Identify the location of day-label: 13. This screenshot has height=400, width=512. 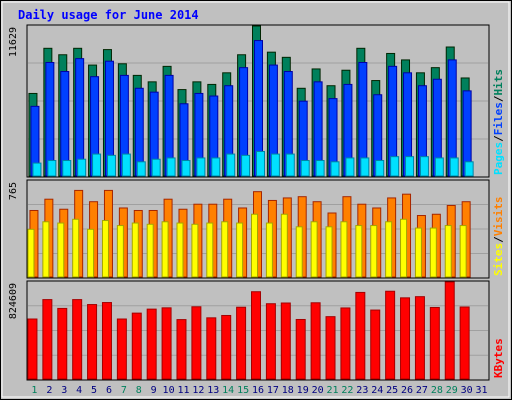
(213, 390).